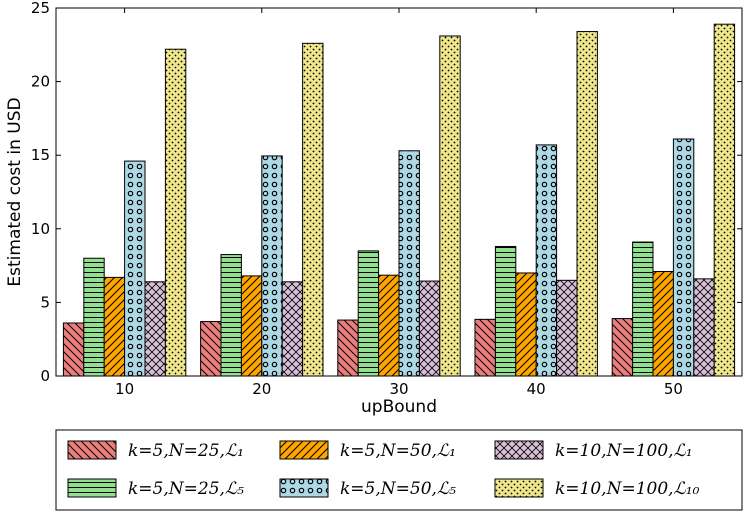 This screenshot has width=747, height=517. What do you see at coordinates (124, 389) in the screenshot?
I see `x-tick-label: 10` at bounding box center [124, 389].